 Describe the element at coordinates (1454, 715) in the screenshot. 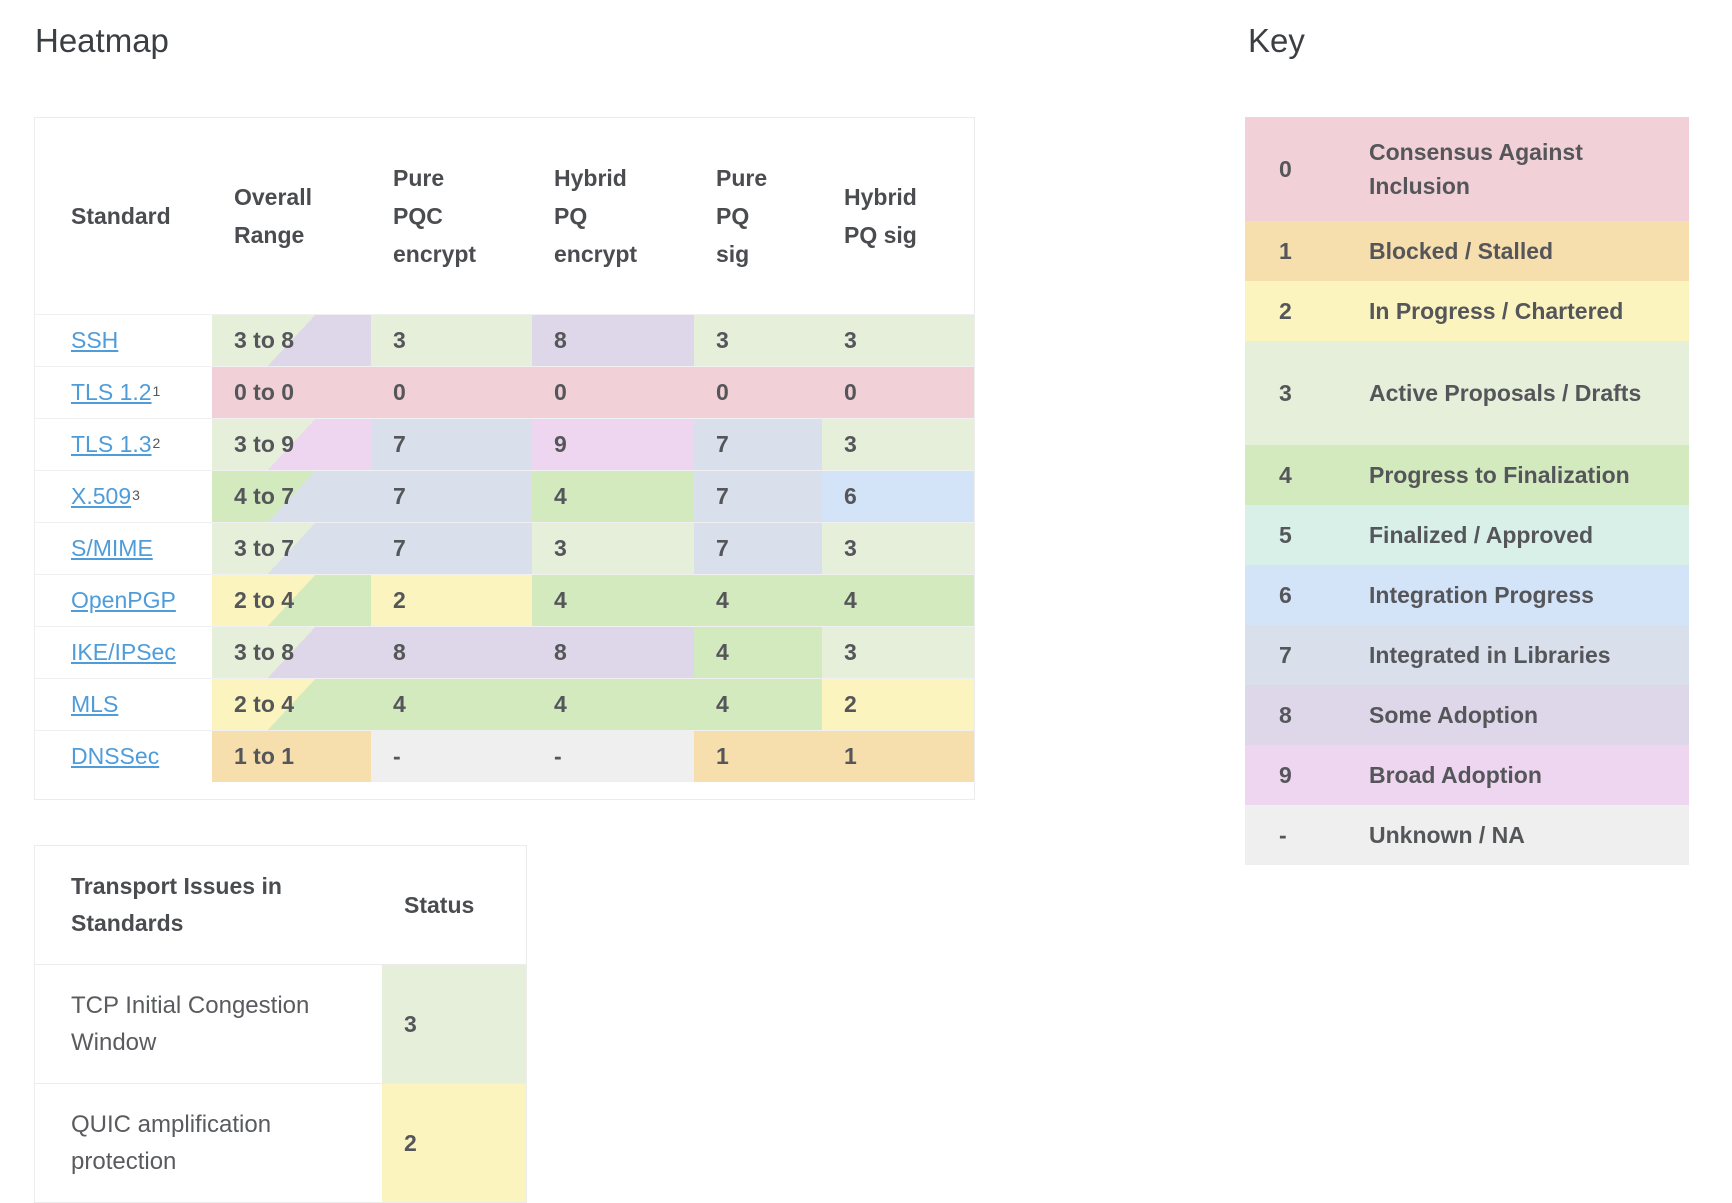

I see `key-label: Some Adoption` at that location.